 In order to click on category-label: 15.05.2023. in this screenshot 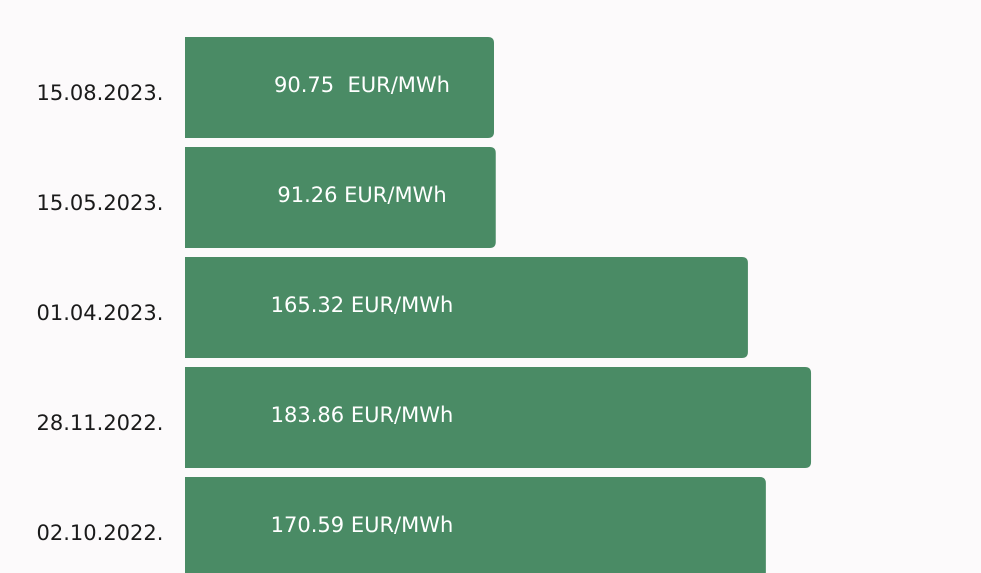, I will do `click(100, 203)`.